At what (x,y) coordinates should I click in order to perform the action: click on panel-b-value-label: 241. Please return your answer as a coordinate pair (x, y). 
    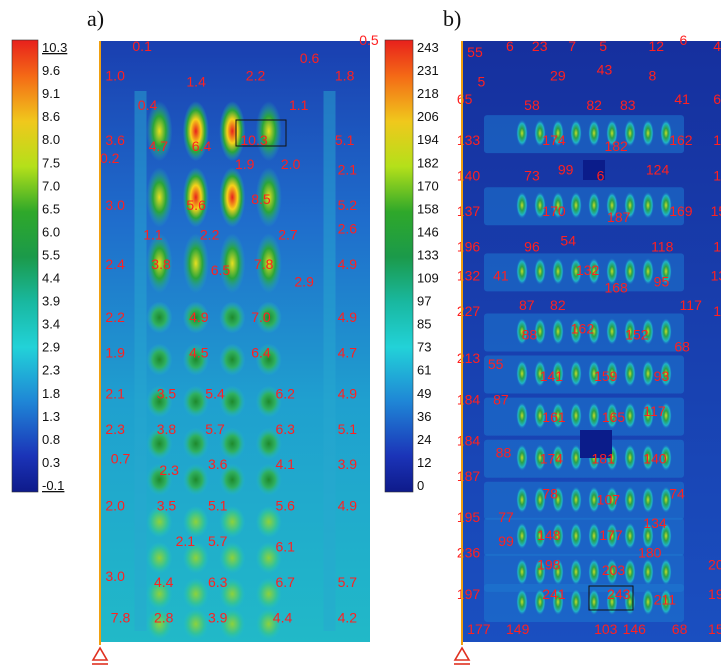
    Looking at the image, I should click on (554, 594).